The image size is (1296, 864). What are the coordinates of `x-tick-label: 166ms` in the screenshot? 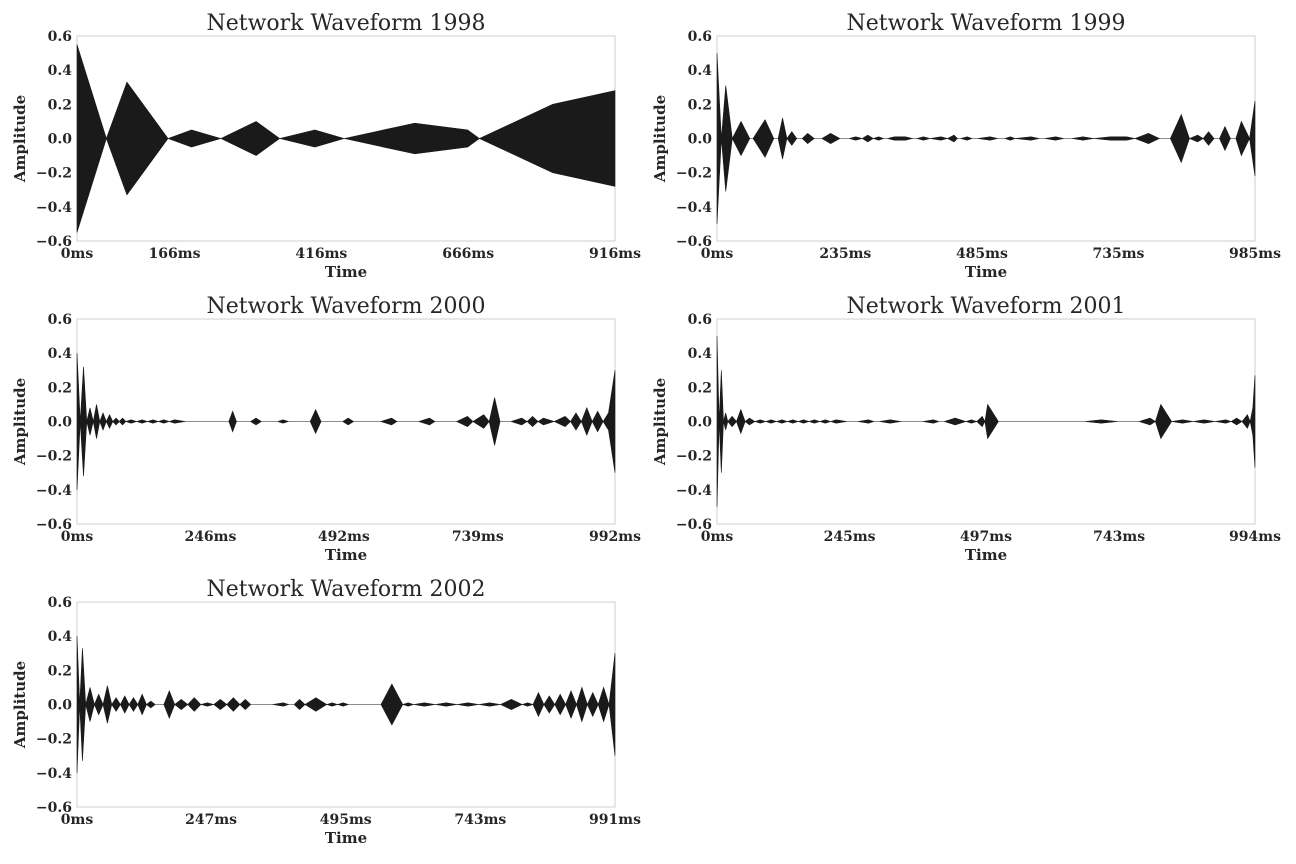 It's located at (175, 254).